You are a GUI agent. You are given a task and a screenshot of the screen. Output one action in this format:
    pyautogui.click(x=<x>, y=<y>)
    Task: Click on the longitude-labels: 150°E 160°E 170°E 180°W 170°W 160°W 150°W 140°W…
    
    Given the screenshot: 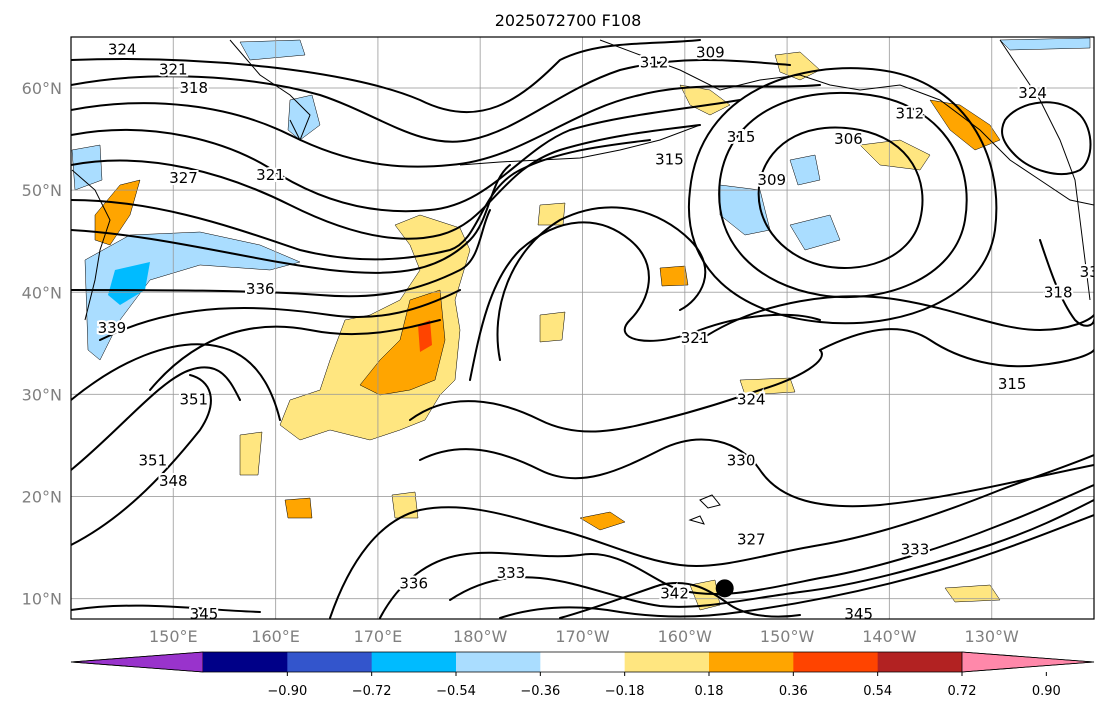 What is the action you would take?
    pyautogui.click(x=584, y=636)
    